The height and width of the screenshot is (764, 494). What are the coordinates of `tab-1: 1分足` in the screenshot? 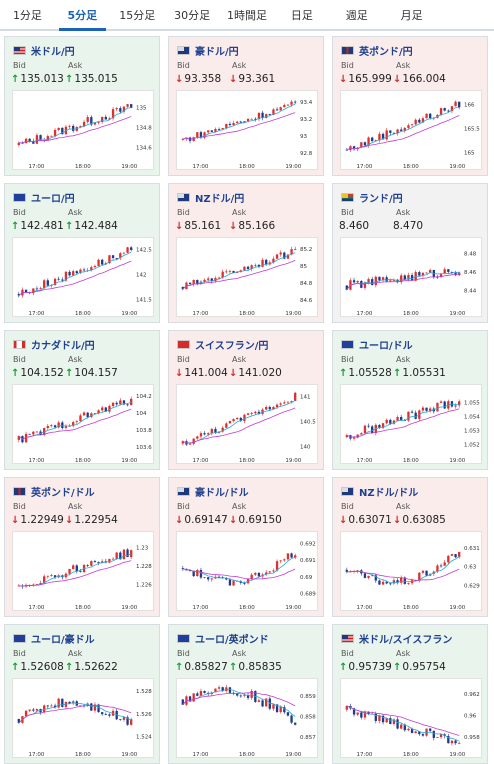 It's located at (27, 15).